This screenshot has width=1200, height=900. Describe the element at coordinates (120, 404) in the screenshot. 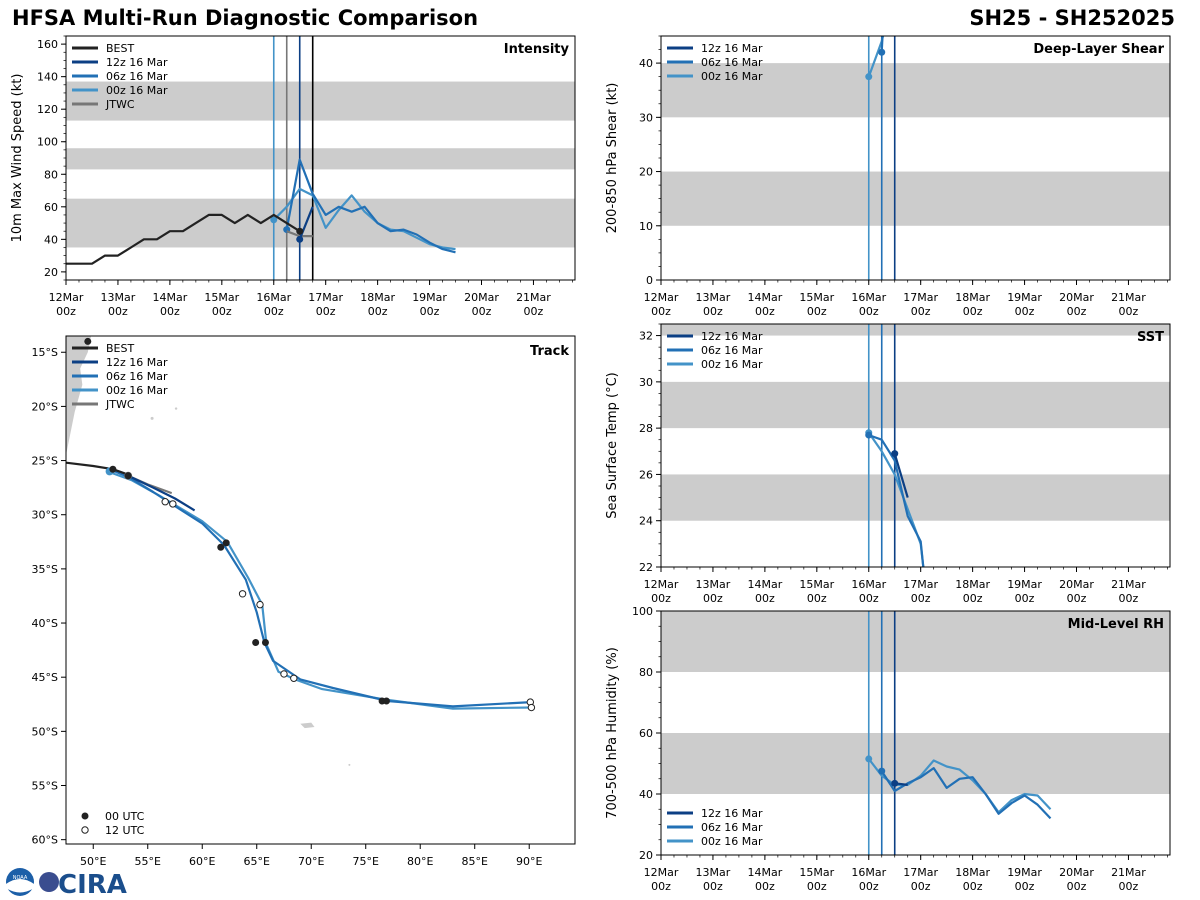

I see `track-legend-label-jtwc: JTWC` at that location.